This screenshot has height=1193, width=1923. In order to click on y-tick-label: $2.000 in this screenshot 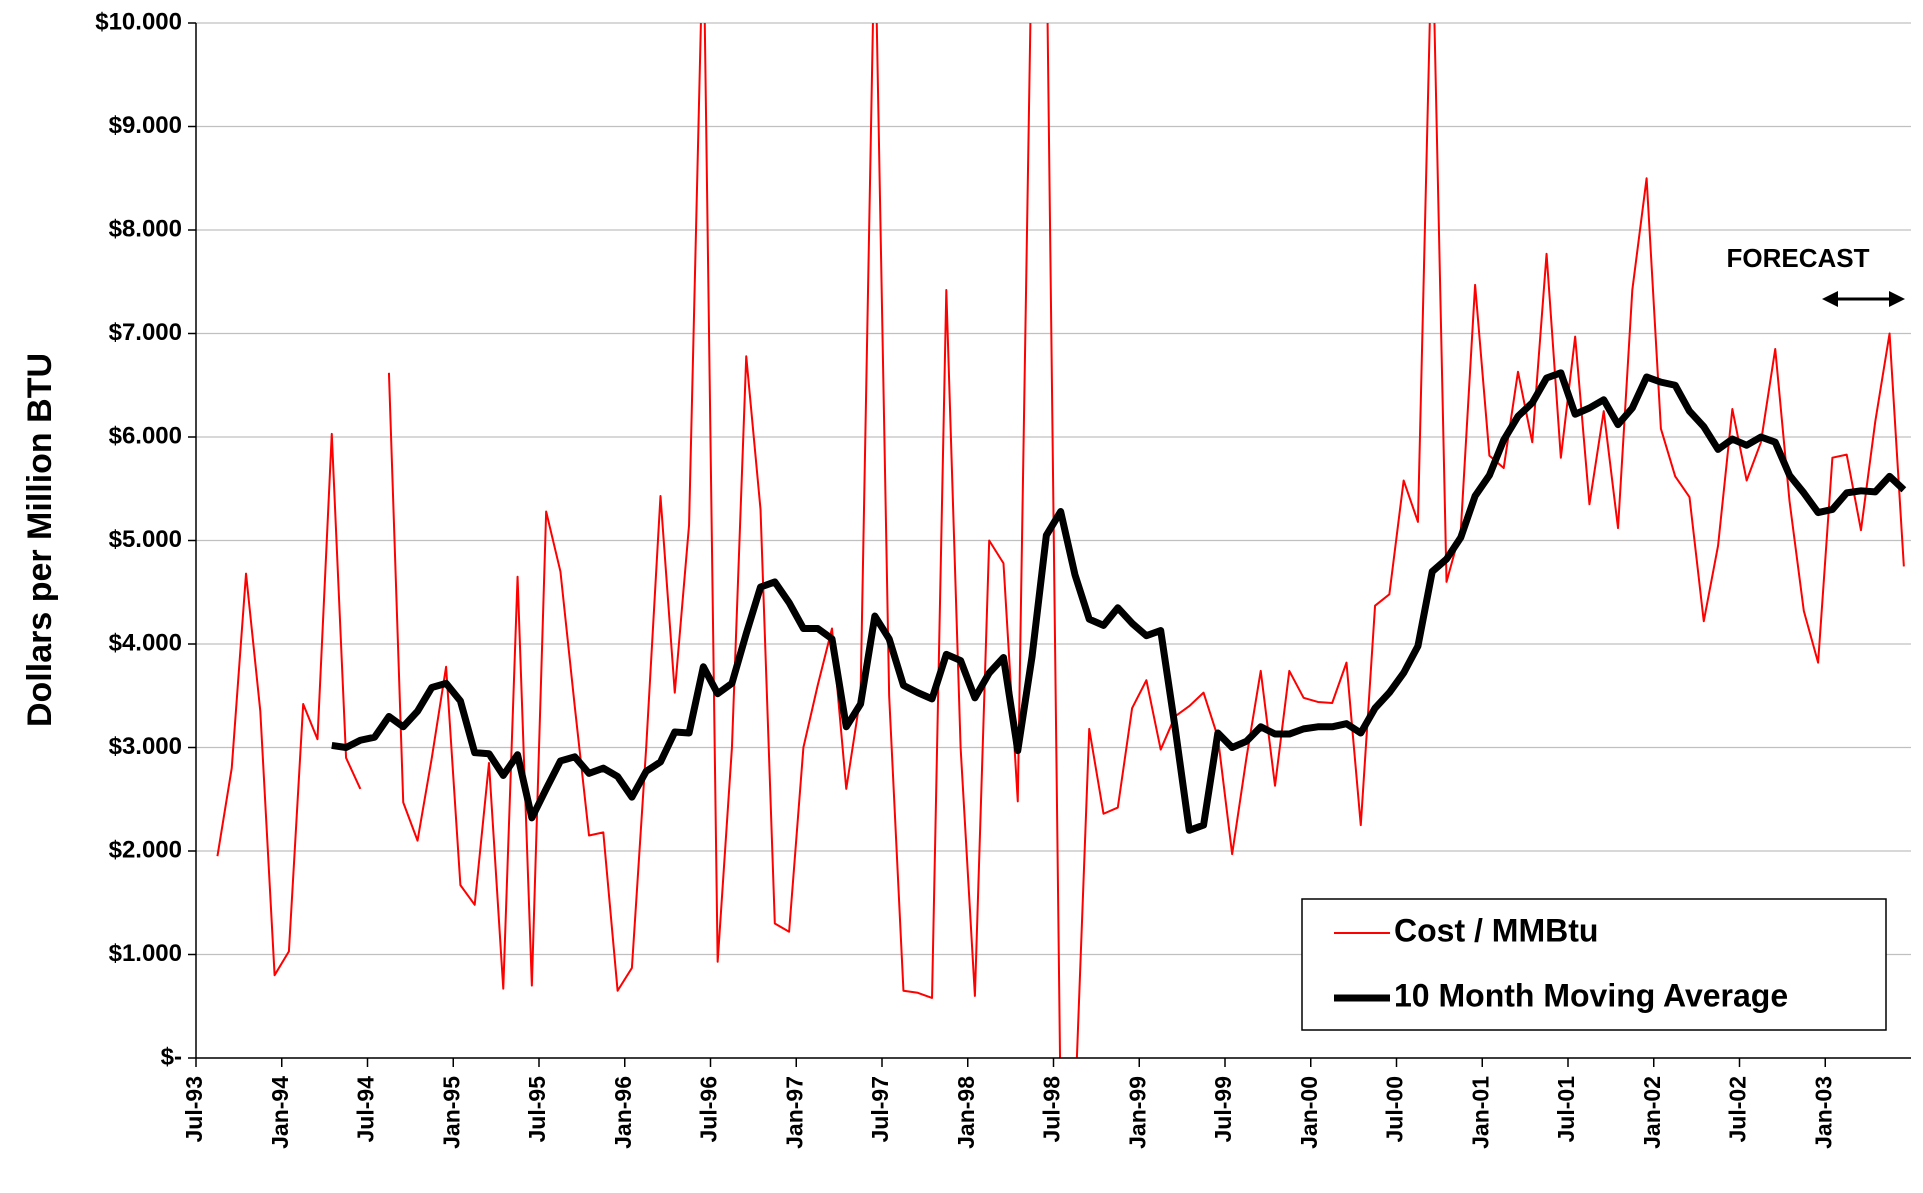, I will do `click(145, 849)`.